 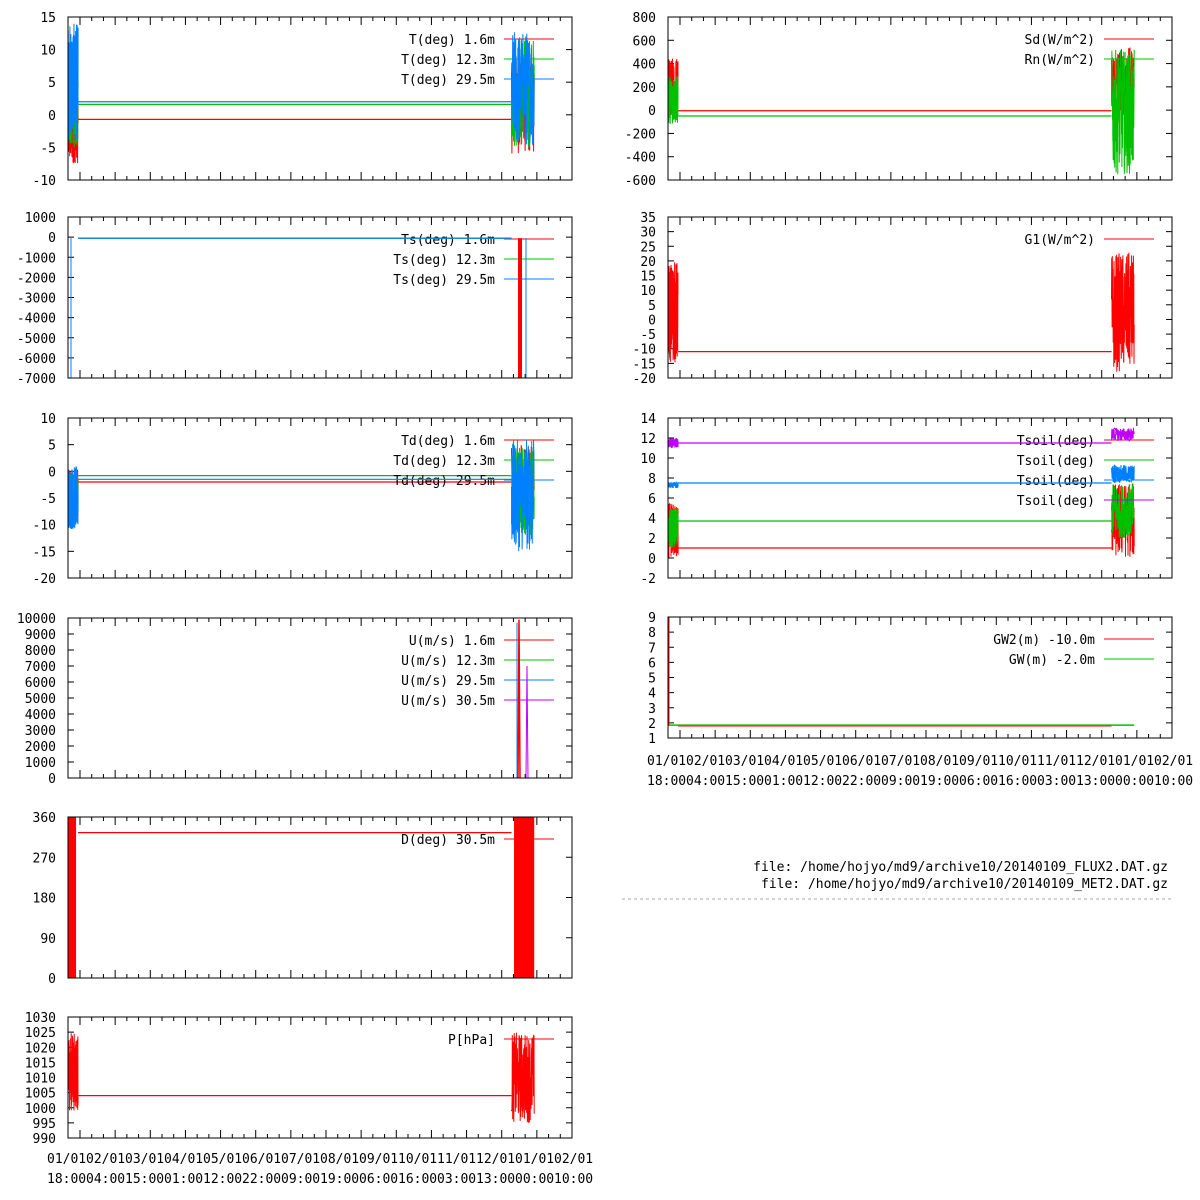 I want to click on y-tick-label: 360, so click(x=44, y=818).